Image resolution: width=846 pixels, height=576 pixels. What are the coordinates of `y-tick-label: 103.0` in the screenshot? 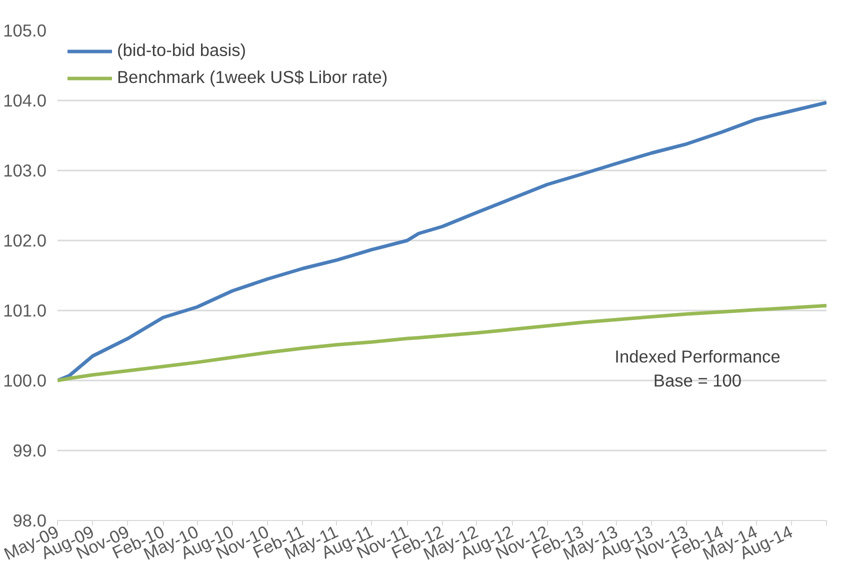 It's located at (25, 170).